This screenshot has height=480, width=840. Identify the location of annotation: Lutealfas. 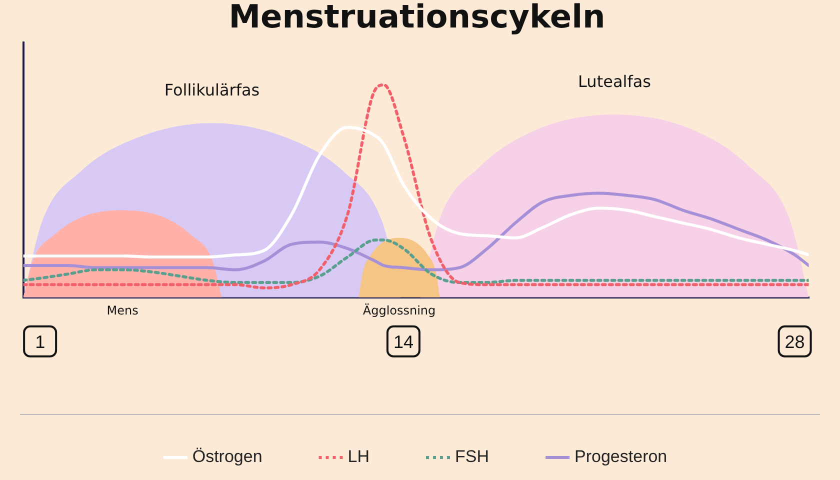
(614, 81).